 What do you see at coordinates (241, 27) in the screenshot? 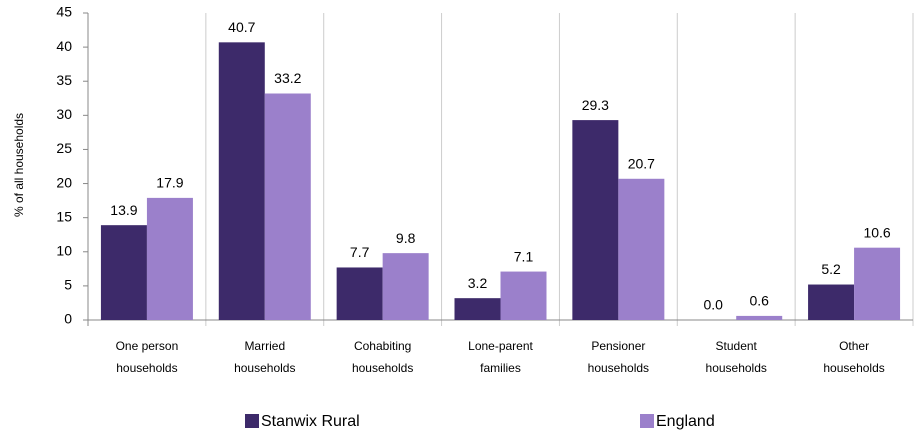
I see `value-label: 40.7` at bounding box center [241, 27].